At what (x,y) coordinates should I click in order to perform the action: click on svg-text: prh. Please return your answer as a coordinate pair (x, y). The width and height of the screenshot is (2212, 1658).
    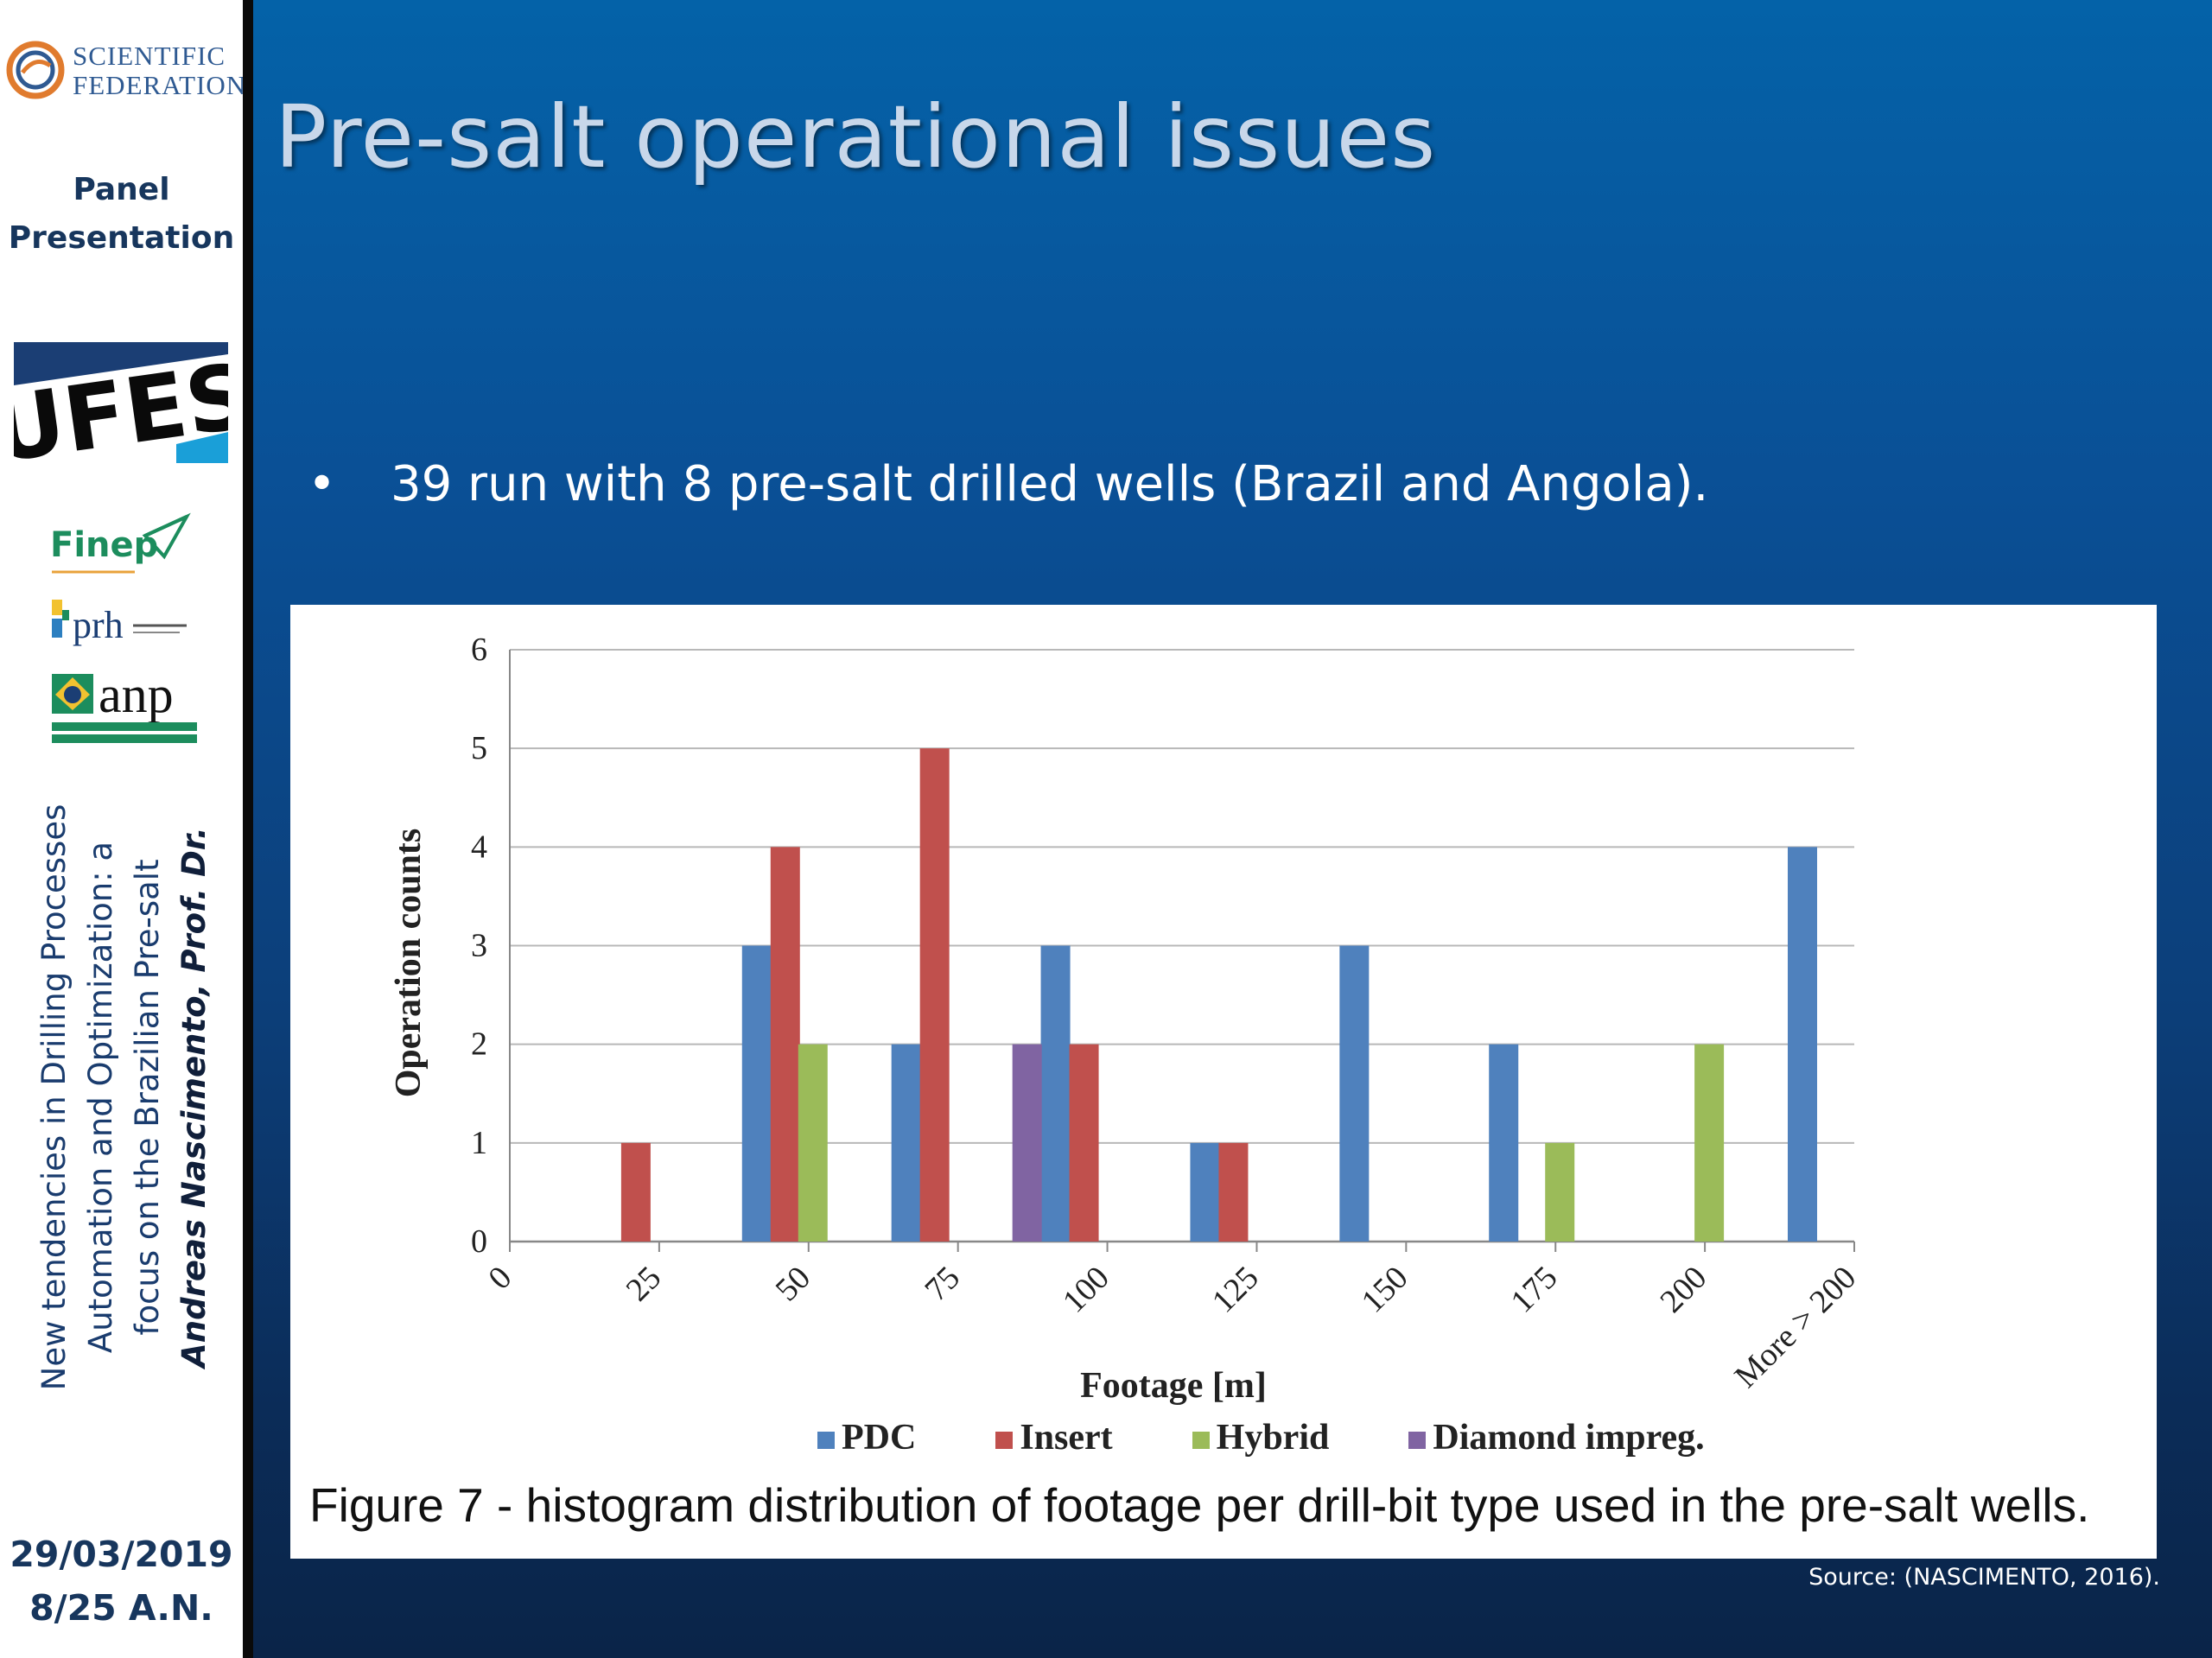
    Looking at the image, I should click on (98, 625).